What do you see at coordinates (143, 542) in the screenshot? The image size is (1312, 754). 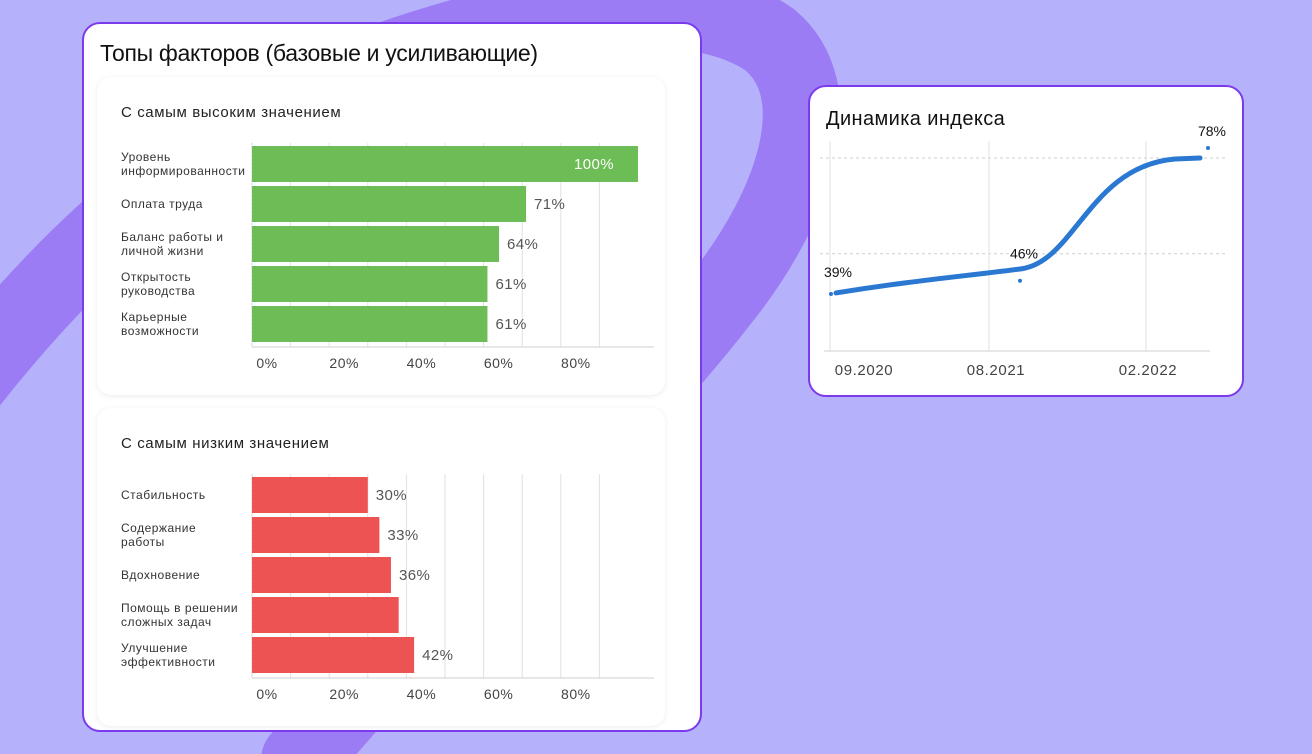 I see `low-category-label: работы` at bounding box center [143, 542].